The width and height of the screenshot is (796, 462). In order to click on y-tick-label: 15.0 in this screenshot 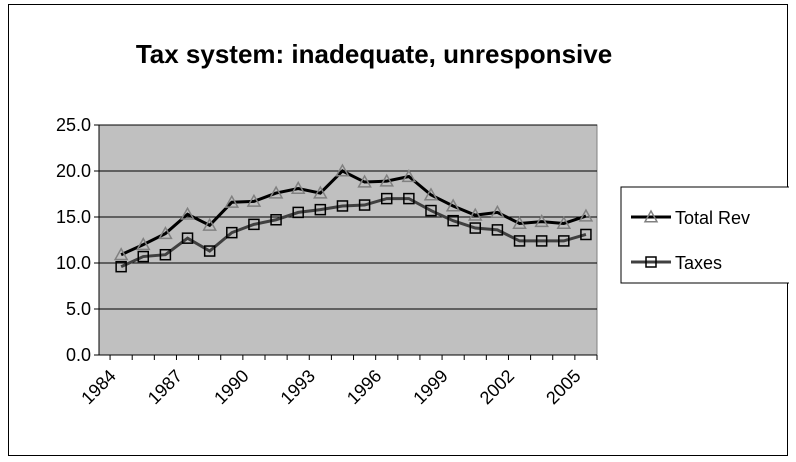, I will do `click(73, 217)`.